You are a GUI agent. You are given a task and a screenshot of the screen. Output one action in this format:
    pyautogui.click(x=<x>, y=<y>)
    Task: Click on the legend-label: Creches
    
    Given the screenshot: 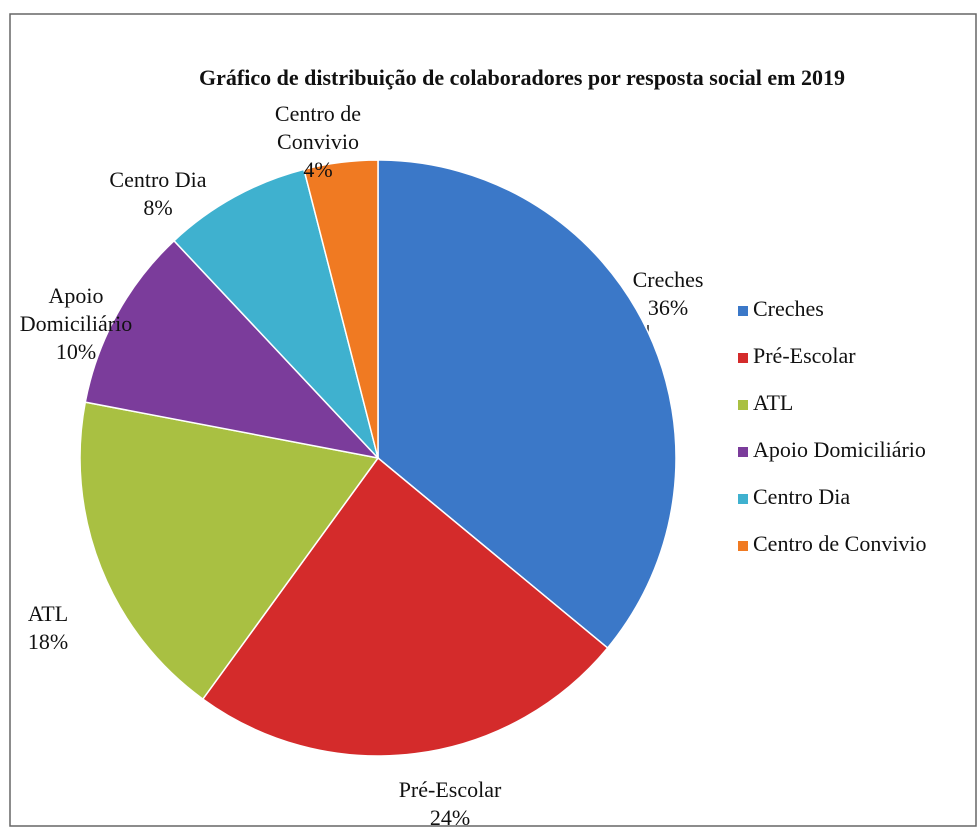 What is the action you would take?
    pyautogui.click(x=788, y=308)
    